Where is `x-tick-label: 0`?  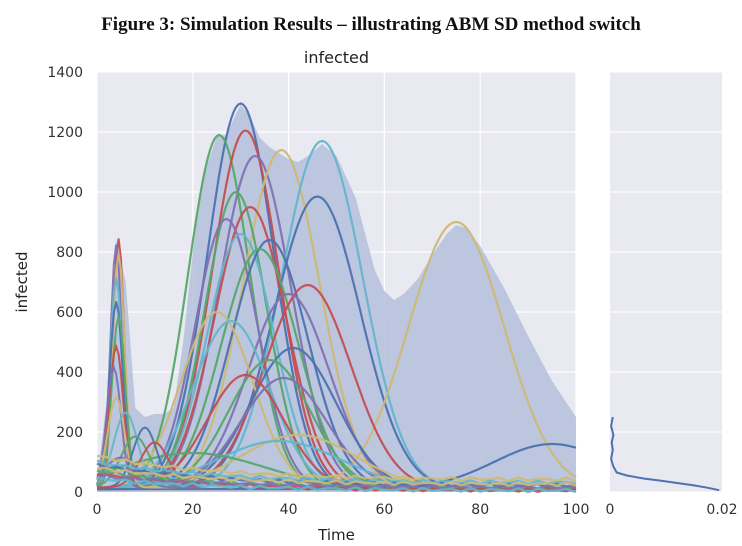
x-tick-label: 0 is located at coordinates (97, 510).